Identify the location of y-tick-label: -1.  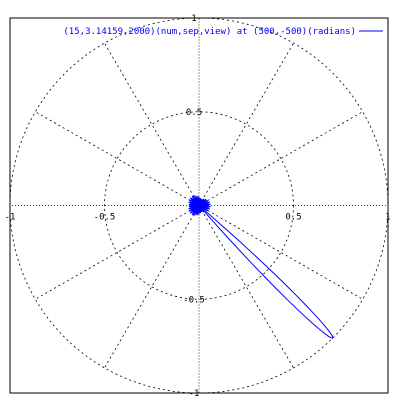
(194, 394).